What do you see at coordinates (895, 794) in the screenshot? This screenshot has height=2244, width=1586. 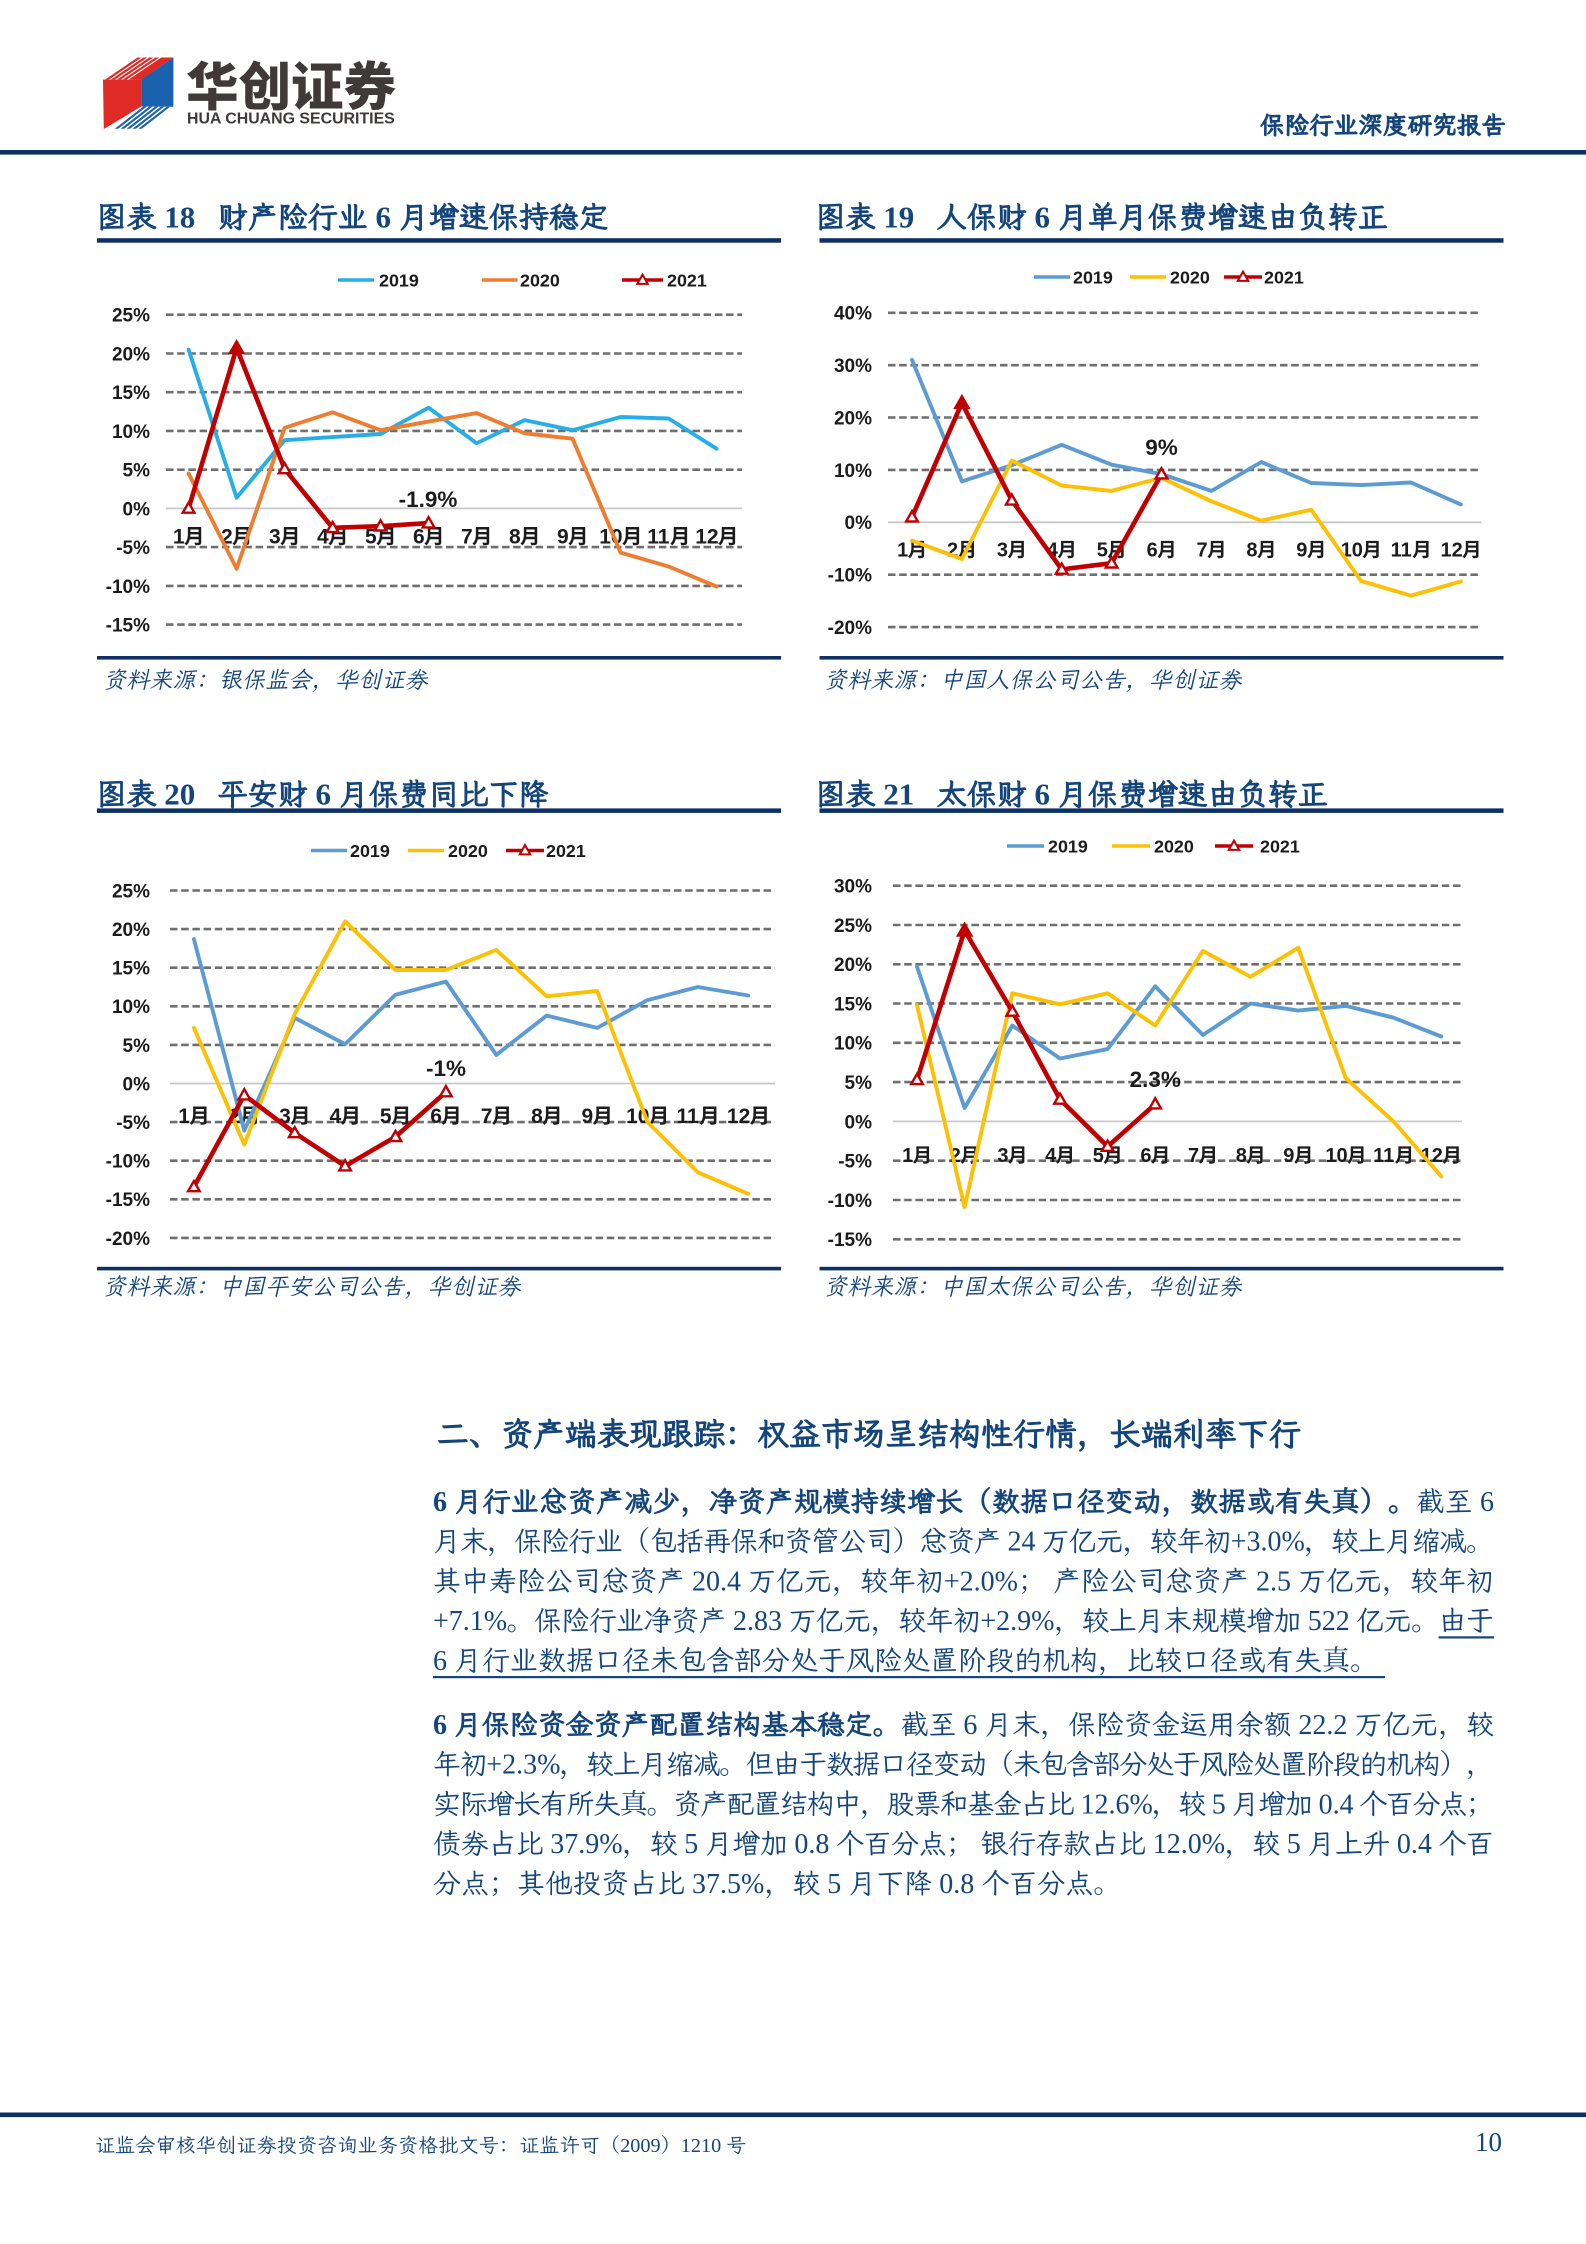 I see `svg-text: 21` at bounding box center [895, 794].